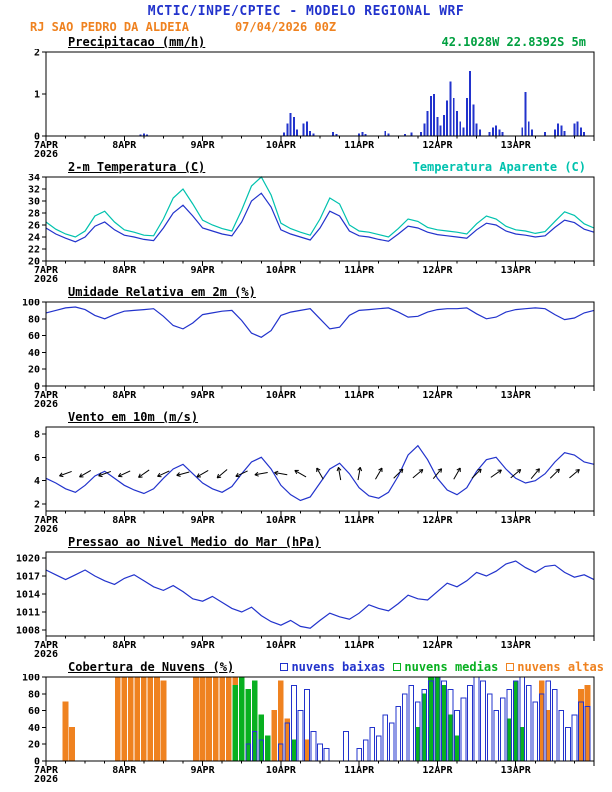 The image size is (612, 792). Describe the element at coordinates (284, 667) in the screenshot. I see `legend-swatch-nuvens-baixas` at that location.